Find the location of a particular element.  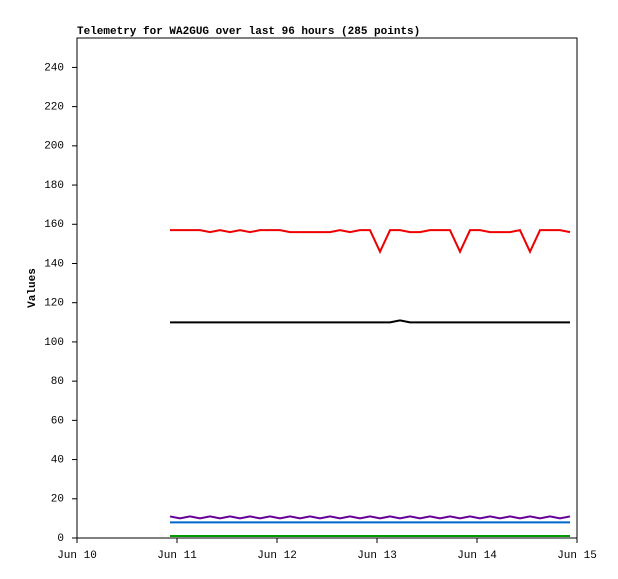

x-tick-label: Jun 10 is located at coordinates (77, 556).